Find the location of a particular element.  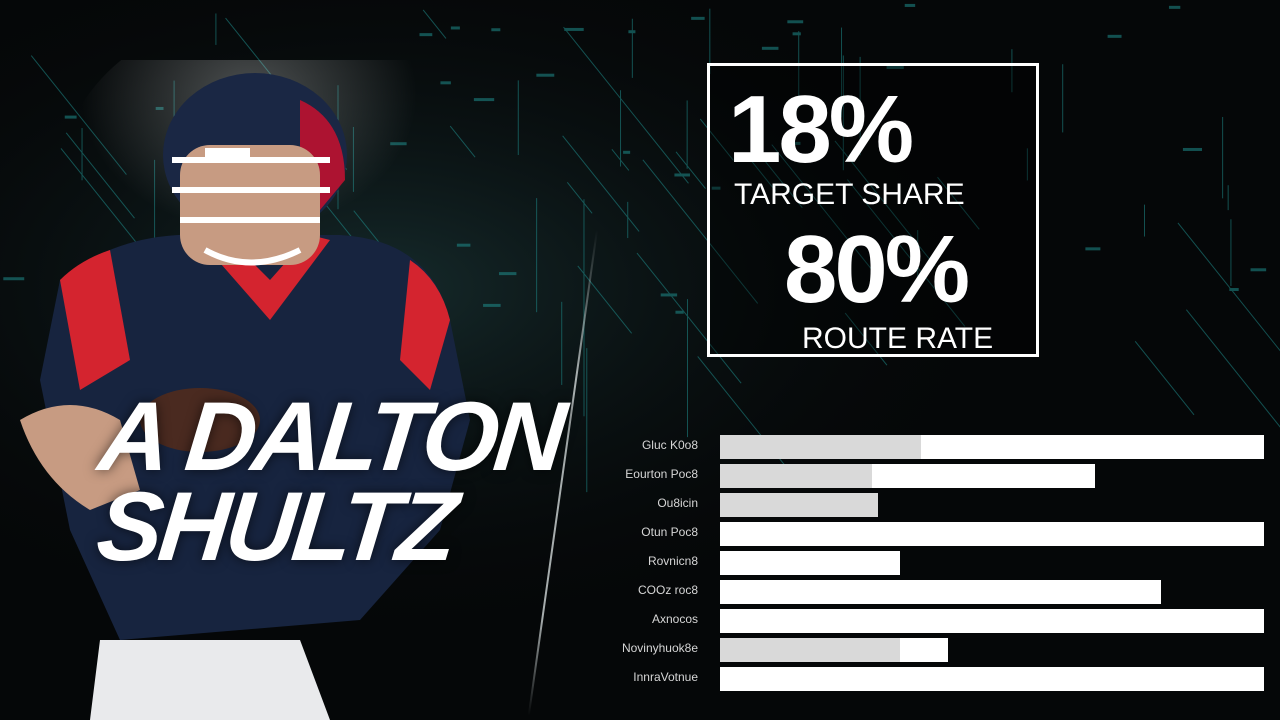

bar-row: Otun Poc8 is located at coordinates (935, 533).